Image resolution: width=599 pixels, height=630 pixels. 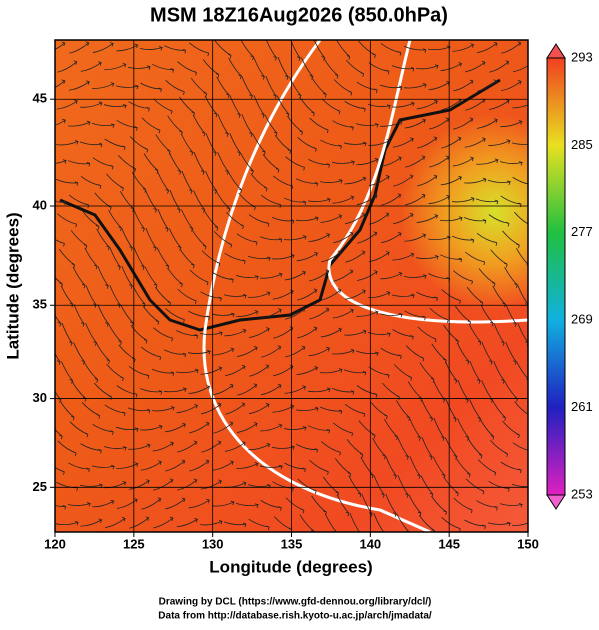 What do you see at coordinates (528, 543) in the screenshot?
I see `x-tick-label: 150` at bounding box center [528, 543].